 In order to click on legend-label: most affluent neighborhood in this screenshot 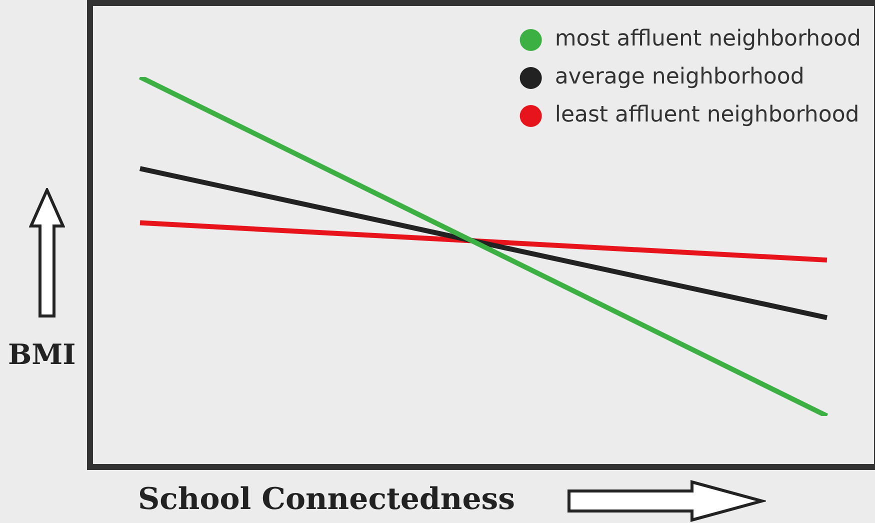, I will do `click(708, 39)`.